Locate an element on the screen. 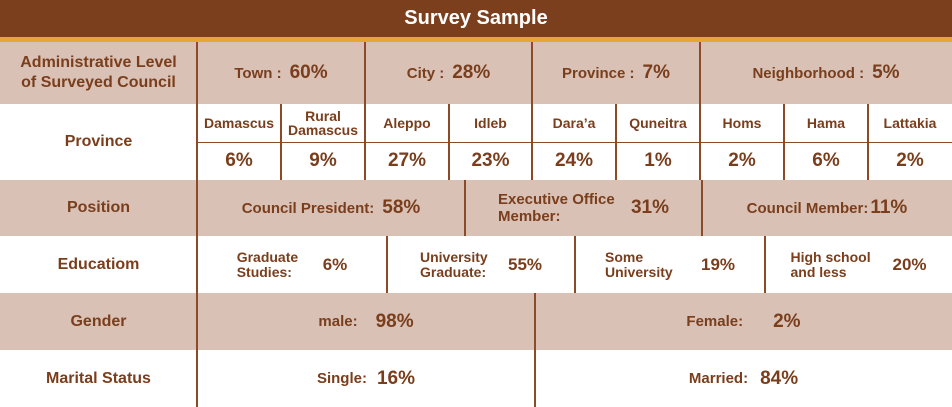  position-executive-office-member-label: Executive Office Member: is located at coordinates (556, 208).